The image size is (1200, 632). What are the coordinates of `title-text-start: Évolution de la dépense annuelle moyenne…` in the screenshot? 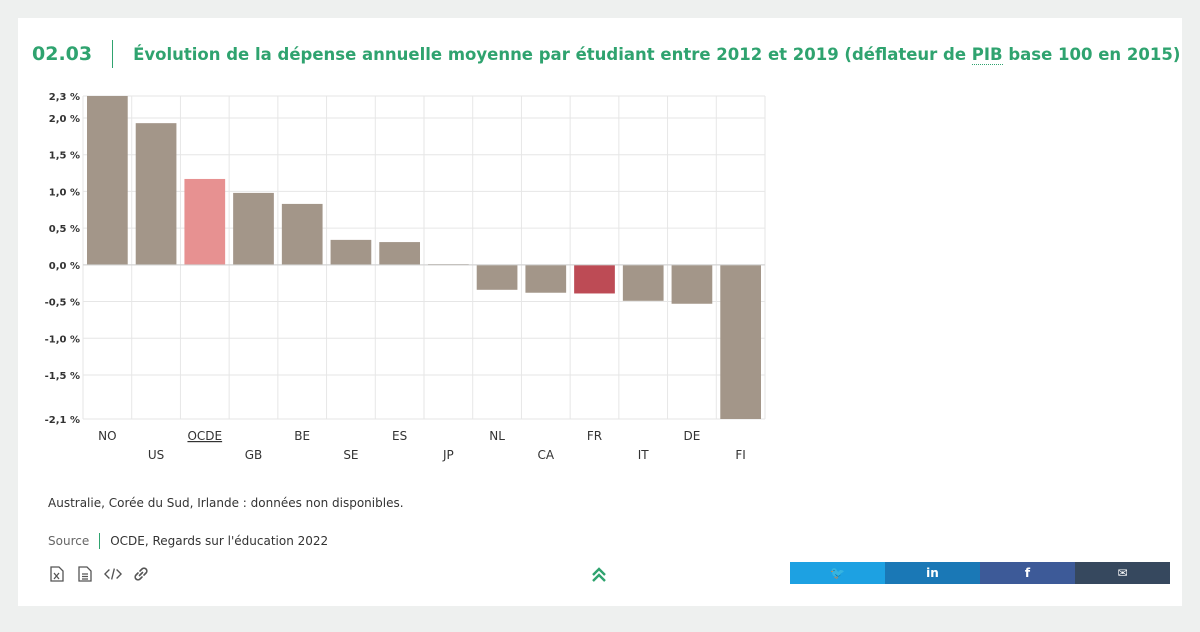 It's located at (552, 54).